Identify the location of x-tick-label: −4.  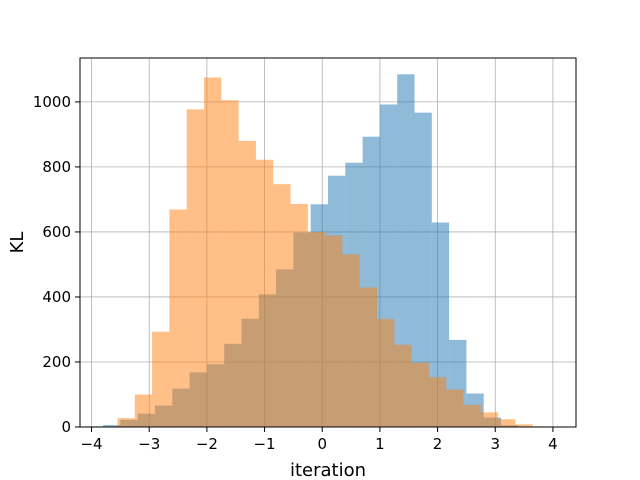
(91, 444).